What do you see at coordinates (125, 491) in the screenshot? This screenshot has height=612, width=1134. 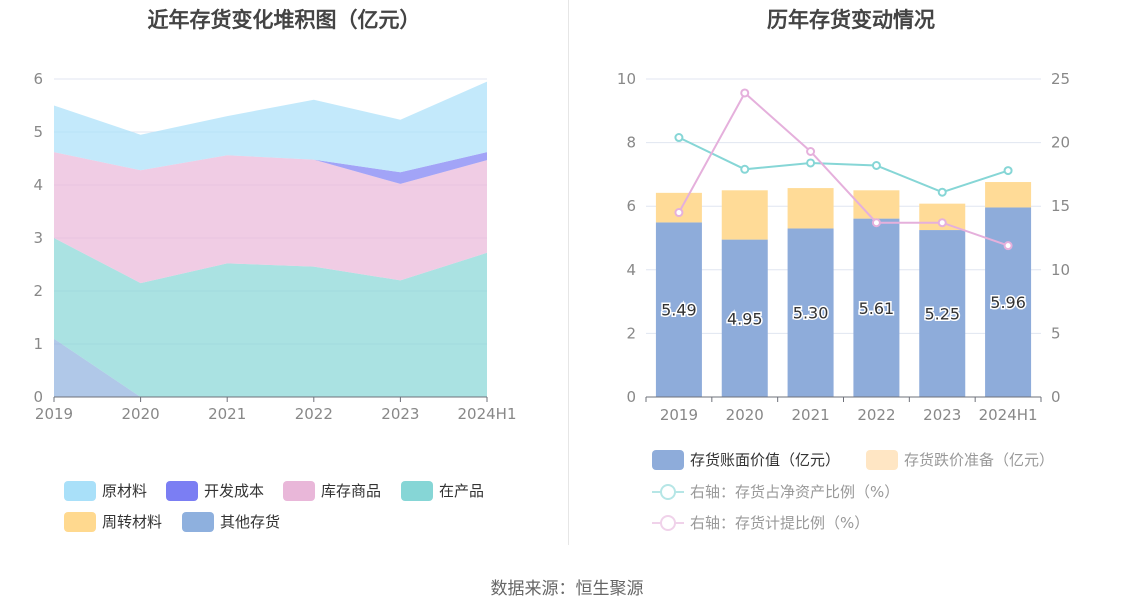 I see `legend-label: 原材料` at bounding box center [125, 491].